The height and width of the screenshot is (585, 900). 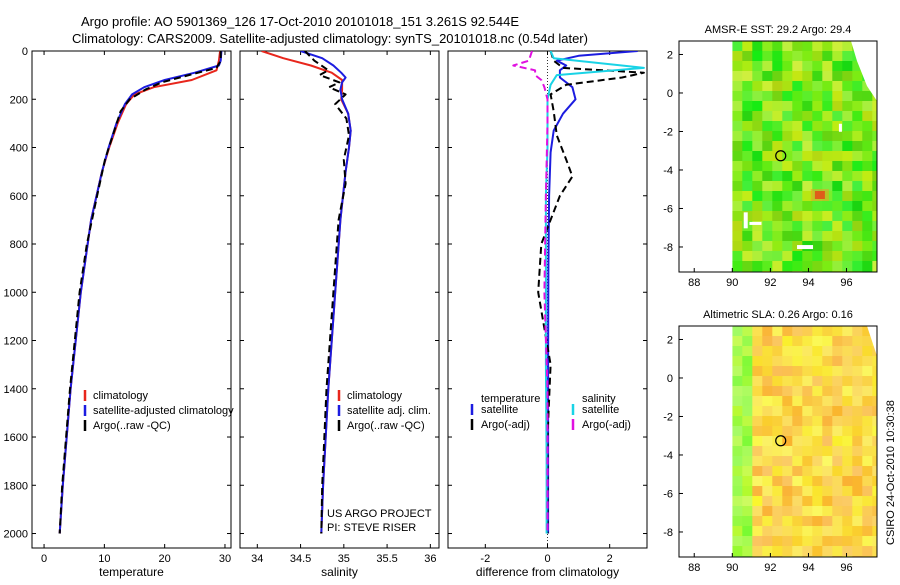 What do you see at coordinates (732, 568) in the screenshot?
I see `sla-map-xtick-label: 90` at bounding box center [732, 568].